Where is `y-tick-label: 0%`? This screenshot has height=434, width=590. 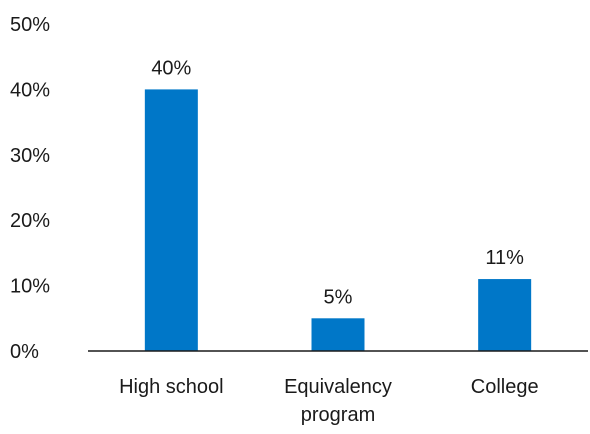
y-tick-label: 0% is located at coordinates (24, 352).